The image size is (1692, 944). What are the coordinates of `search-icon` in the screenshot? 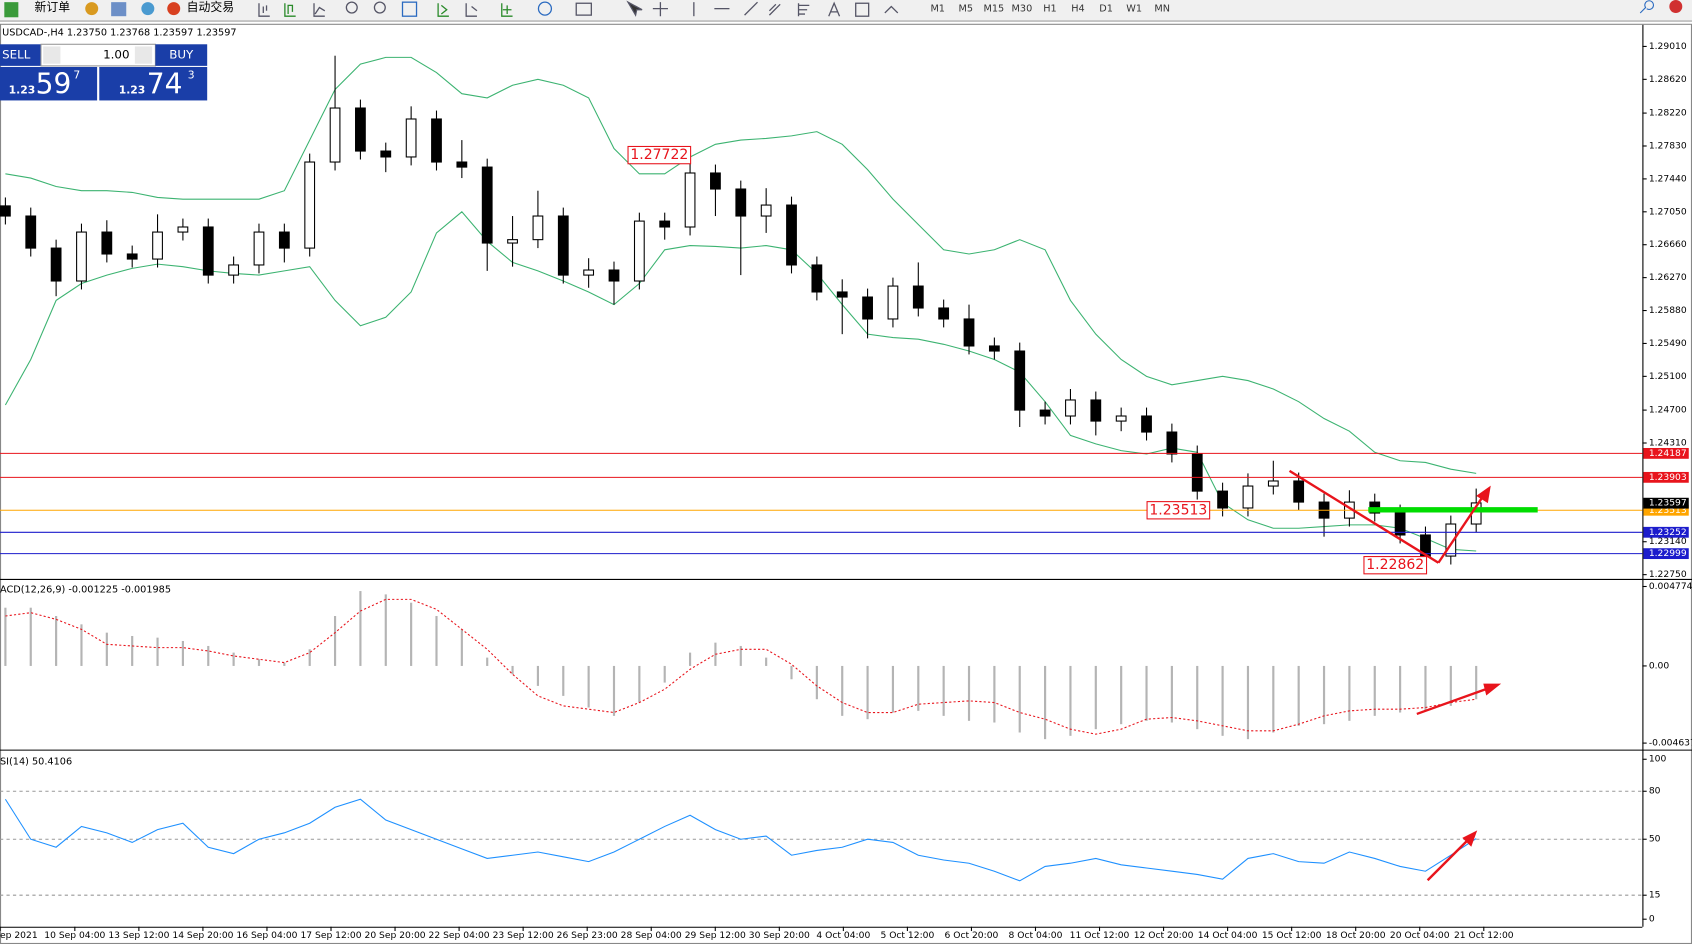 It's located at (1646, 7).